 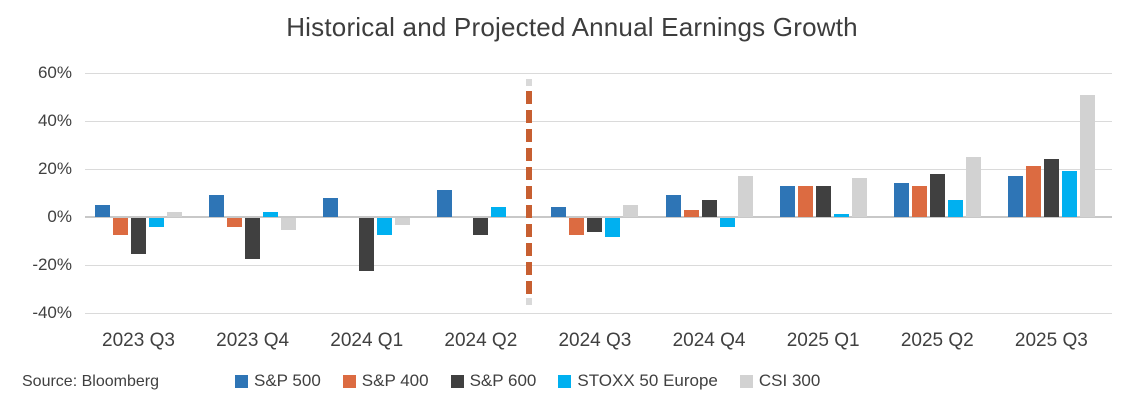 I want to click on bar-s-p-500-2025-q3, so click(x=1015, y=196).